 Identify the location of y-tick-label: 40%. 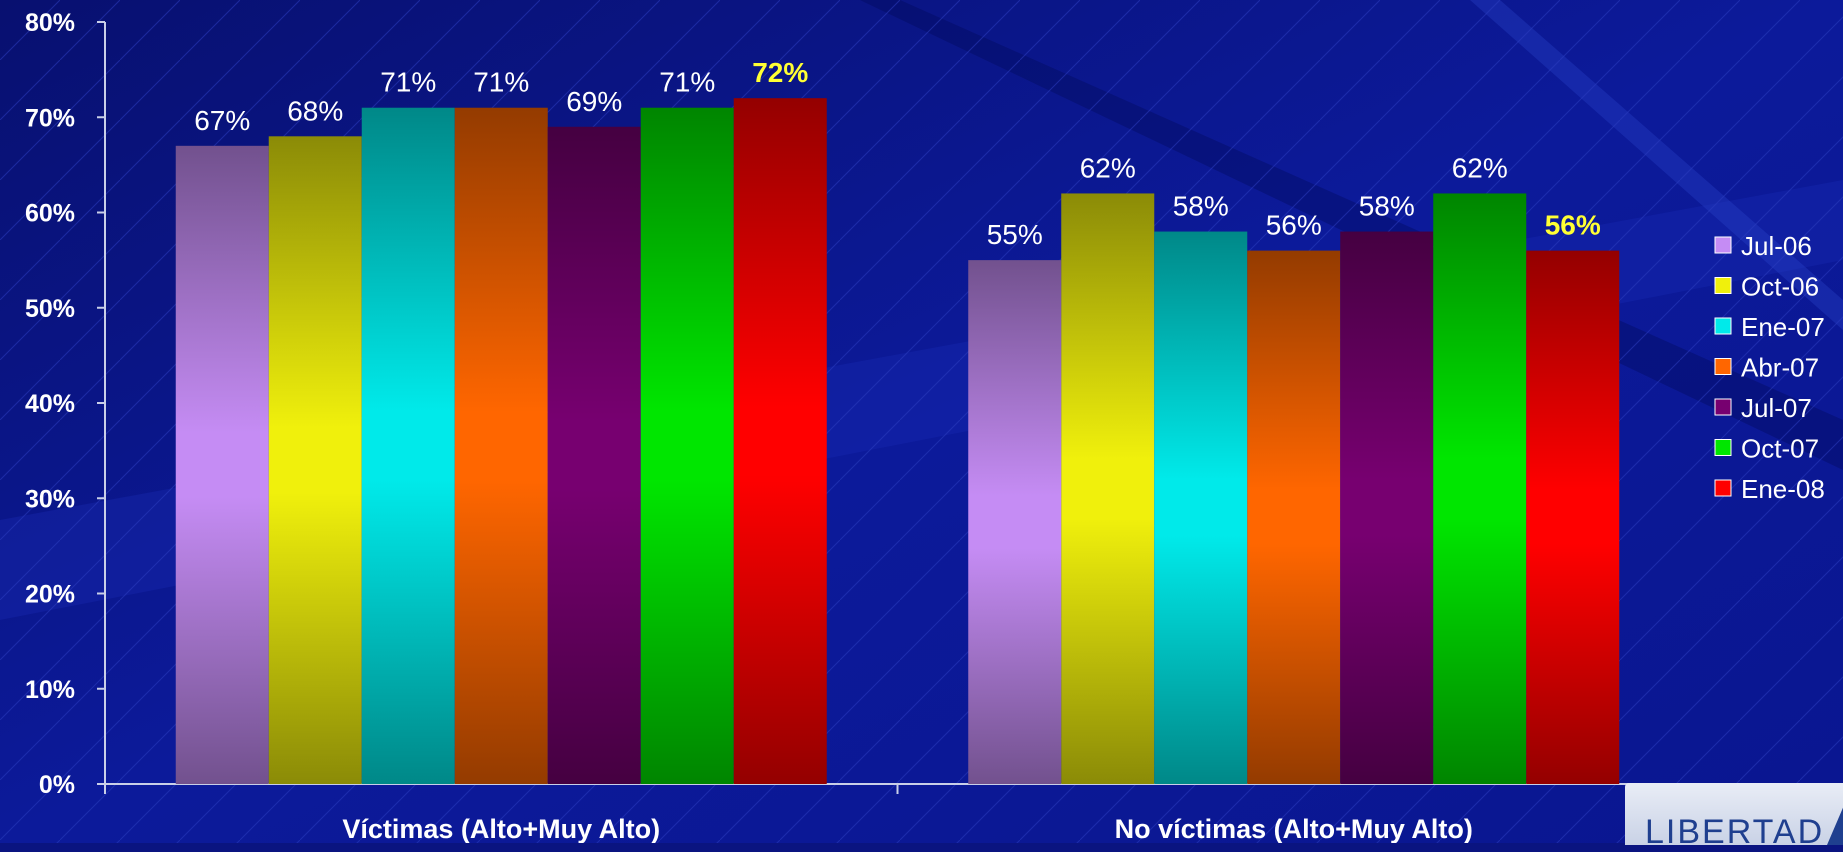
(50, 404).